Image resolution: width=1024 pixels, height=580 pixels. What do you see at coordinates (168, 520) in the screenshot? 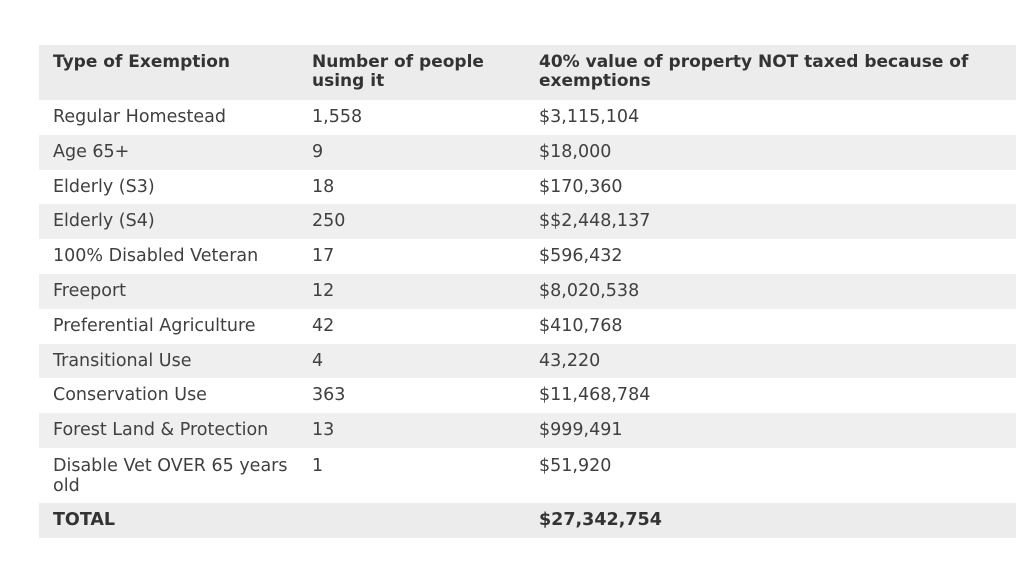
I see `total-label-cell: TOTAL` at bounding box center [168, 520].